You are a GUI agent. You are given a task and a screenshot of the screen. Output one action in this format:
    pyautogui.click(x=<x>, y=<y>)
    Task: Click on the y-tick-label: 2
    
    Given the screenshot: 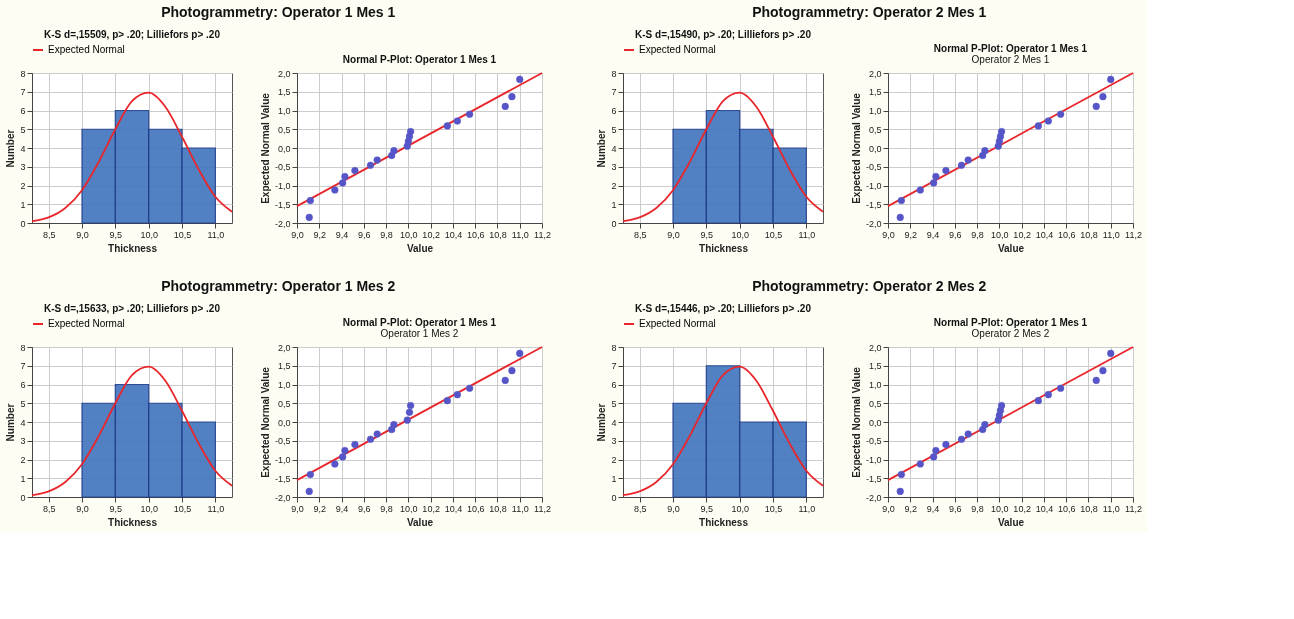 What is the action you would take?
    pyautogui.click(x=23, y=186)
    